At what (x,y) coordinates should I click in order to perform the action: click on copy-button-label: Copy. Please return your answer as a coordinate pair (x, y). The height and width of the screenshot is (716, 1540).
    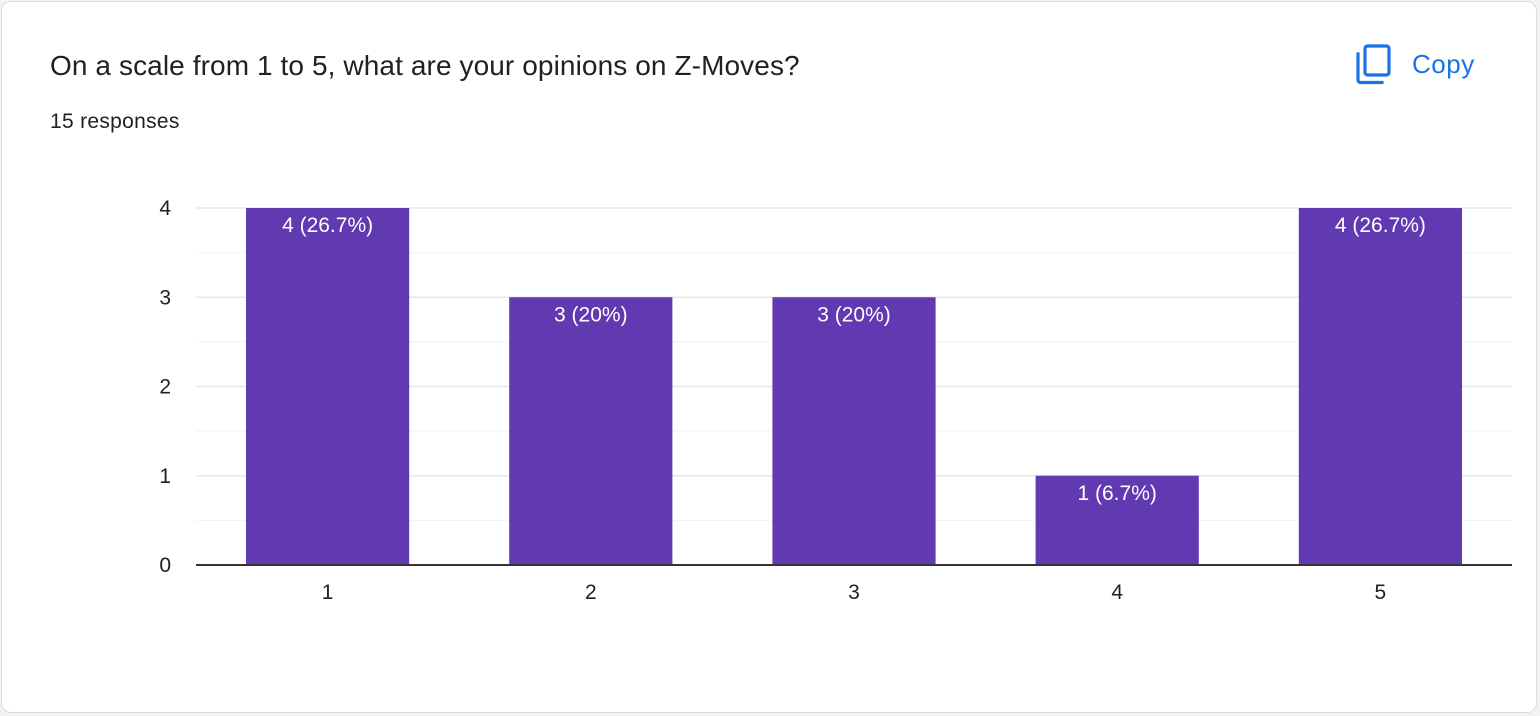
    Looking at the image, I should click on (1443, 63).